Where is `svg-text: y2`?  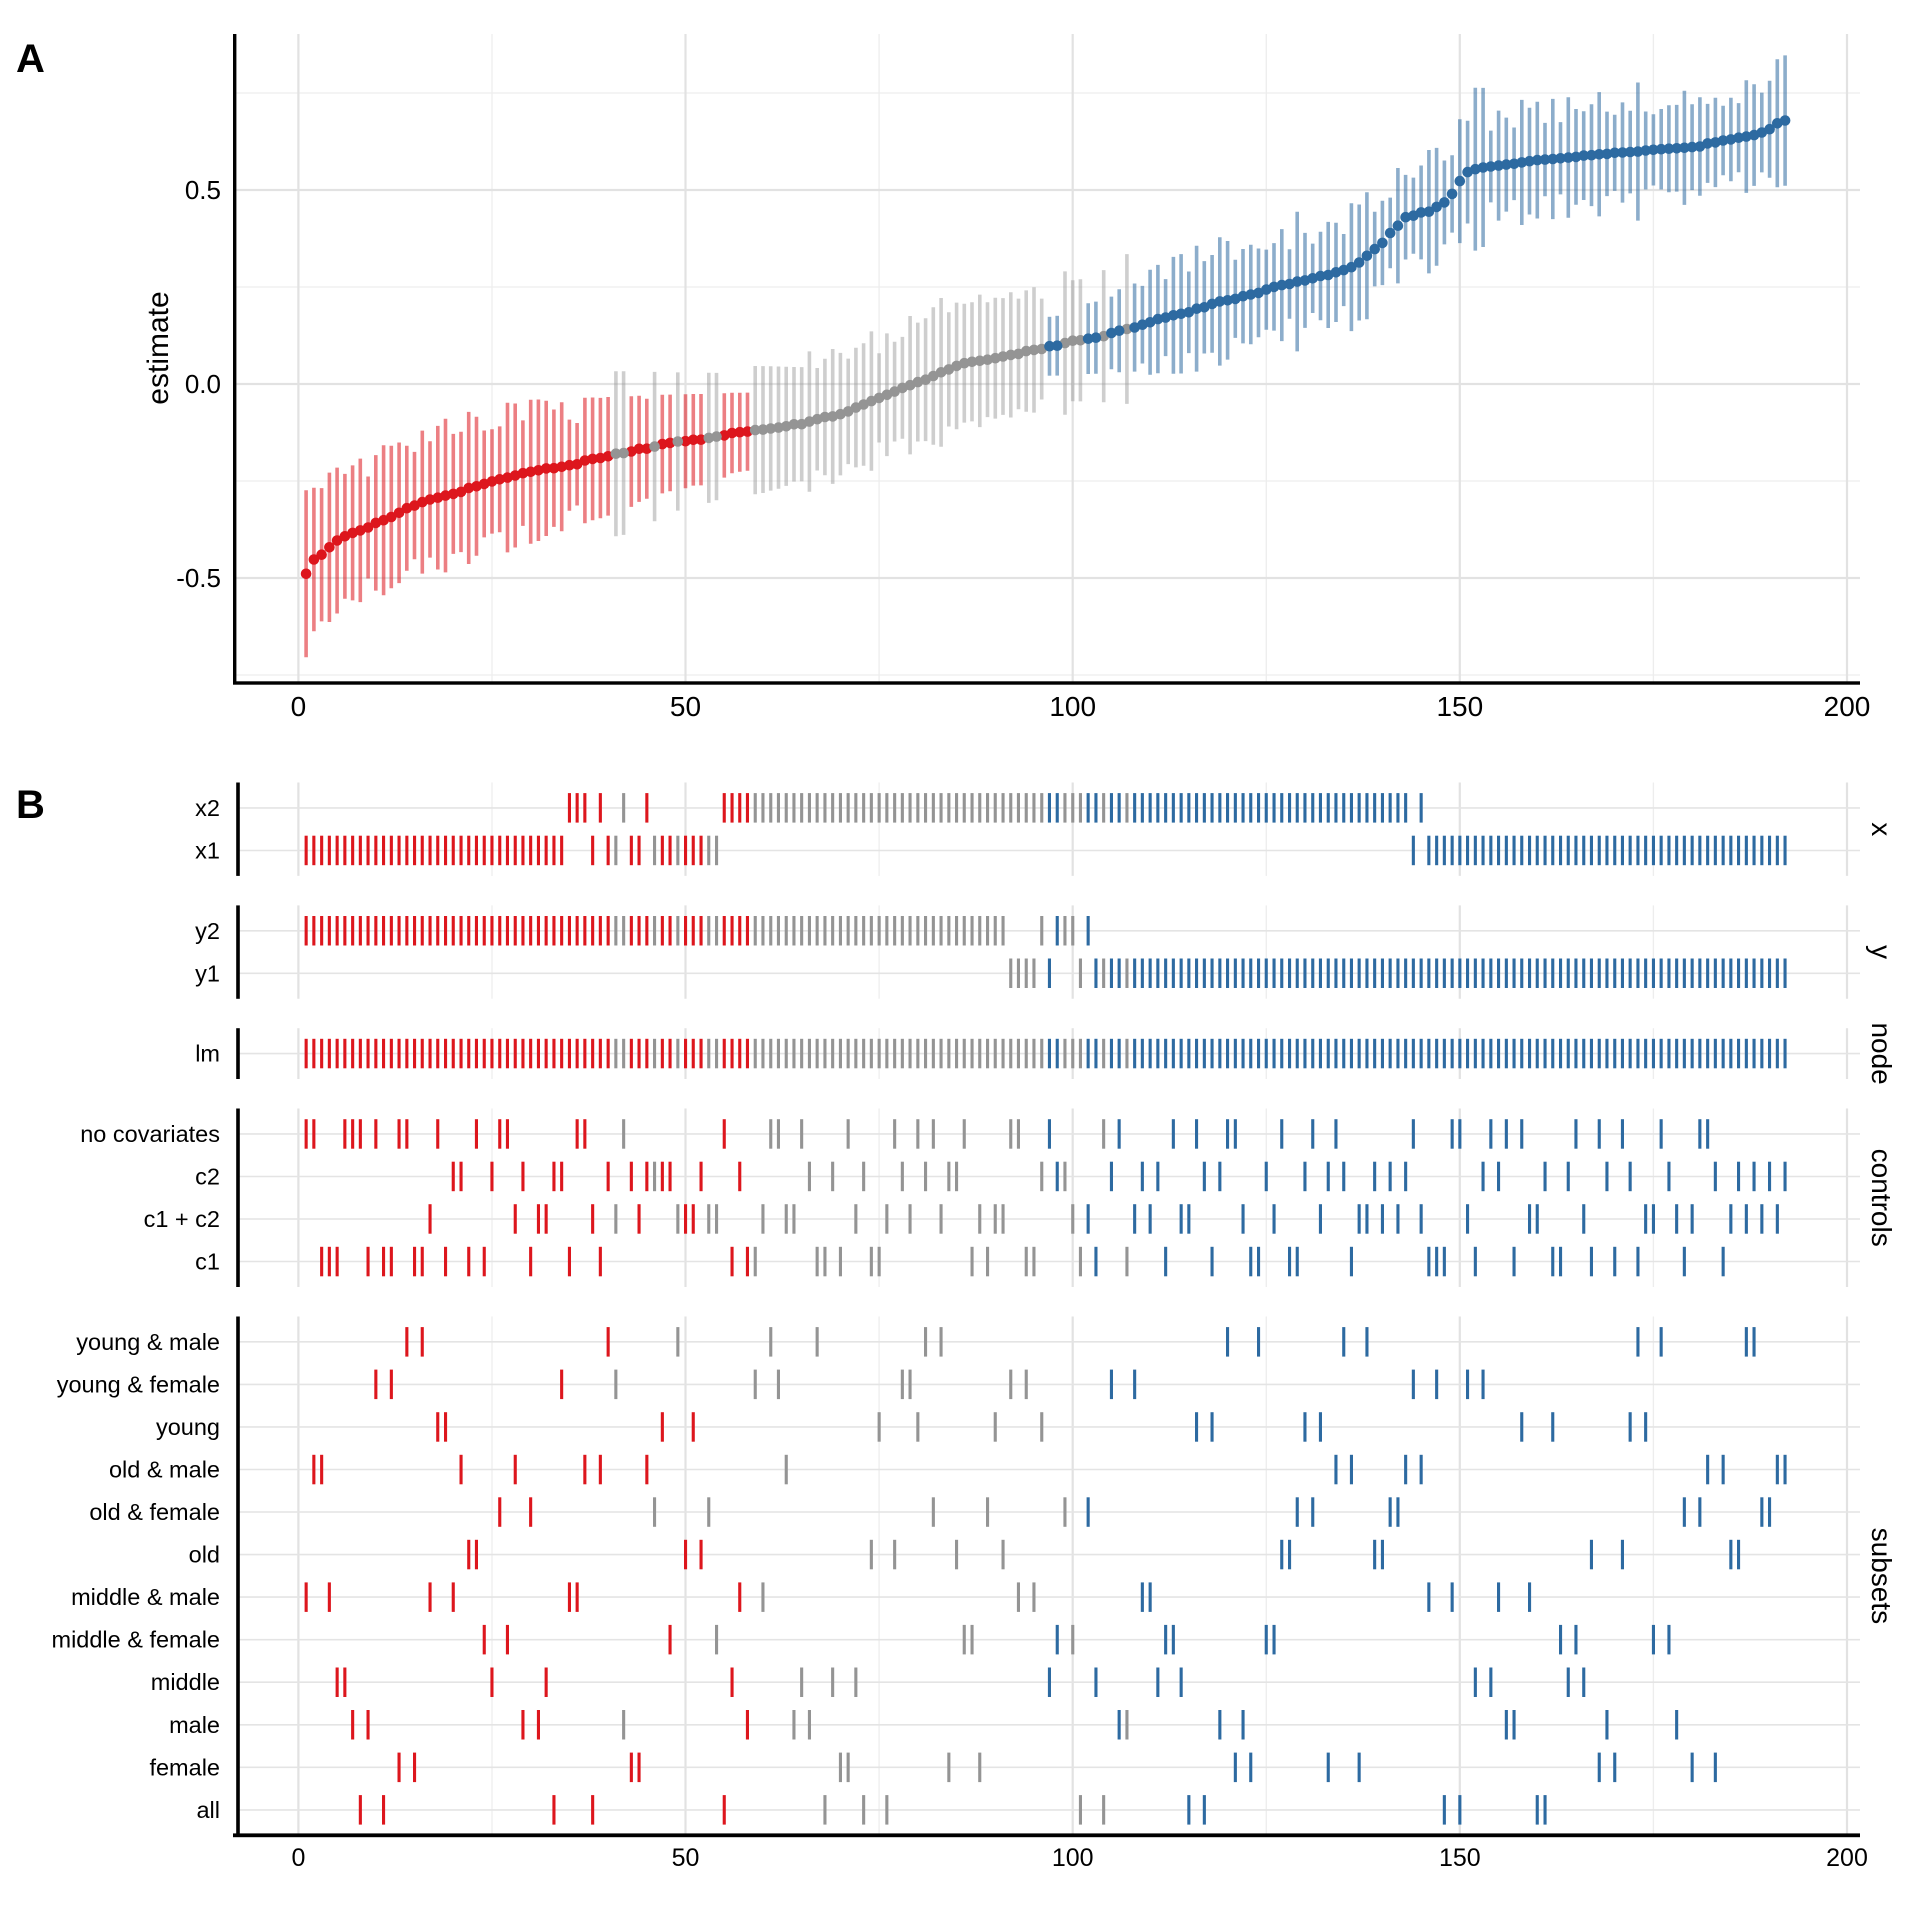
svg-text: y2 is located at coordinates (207, 931).